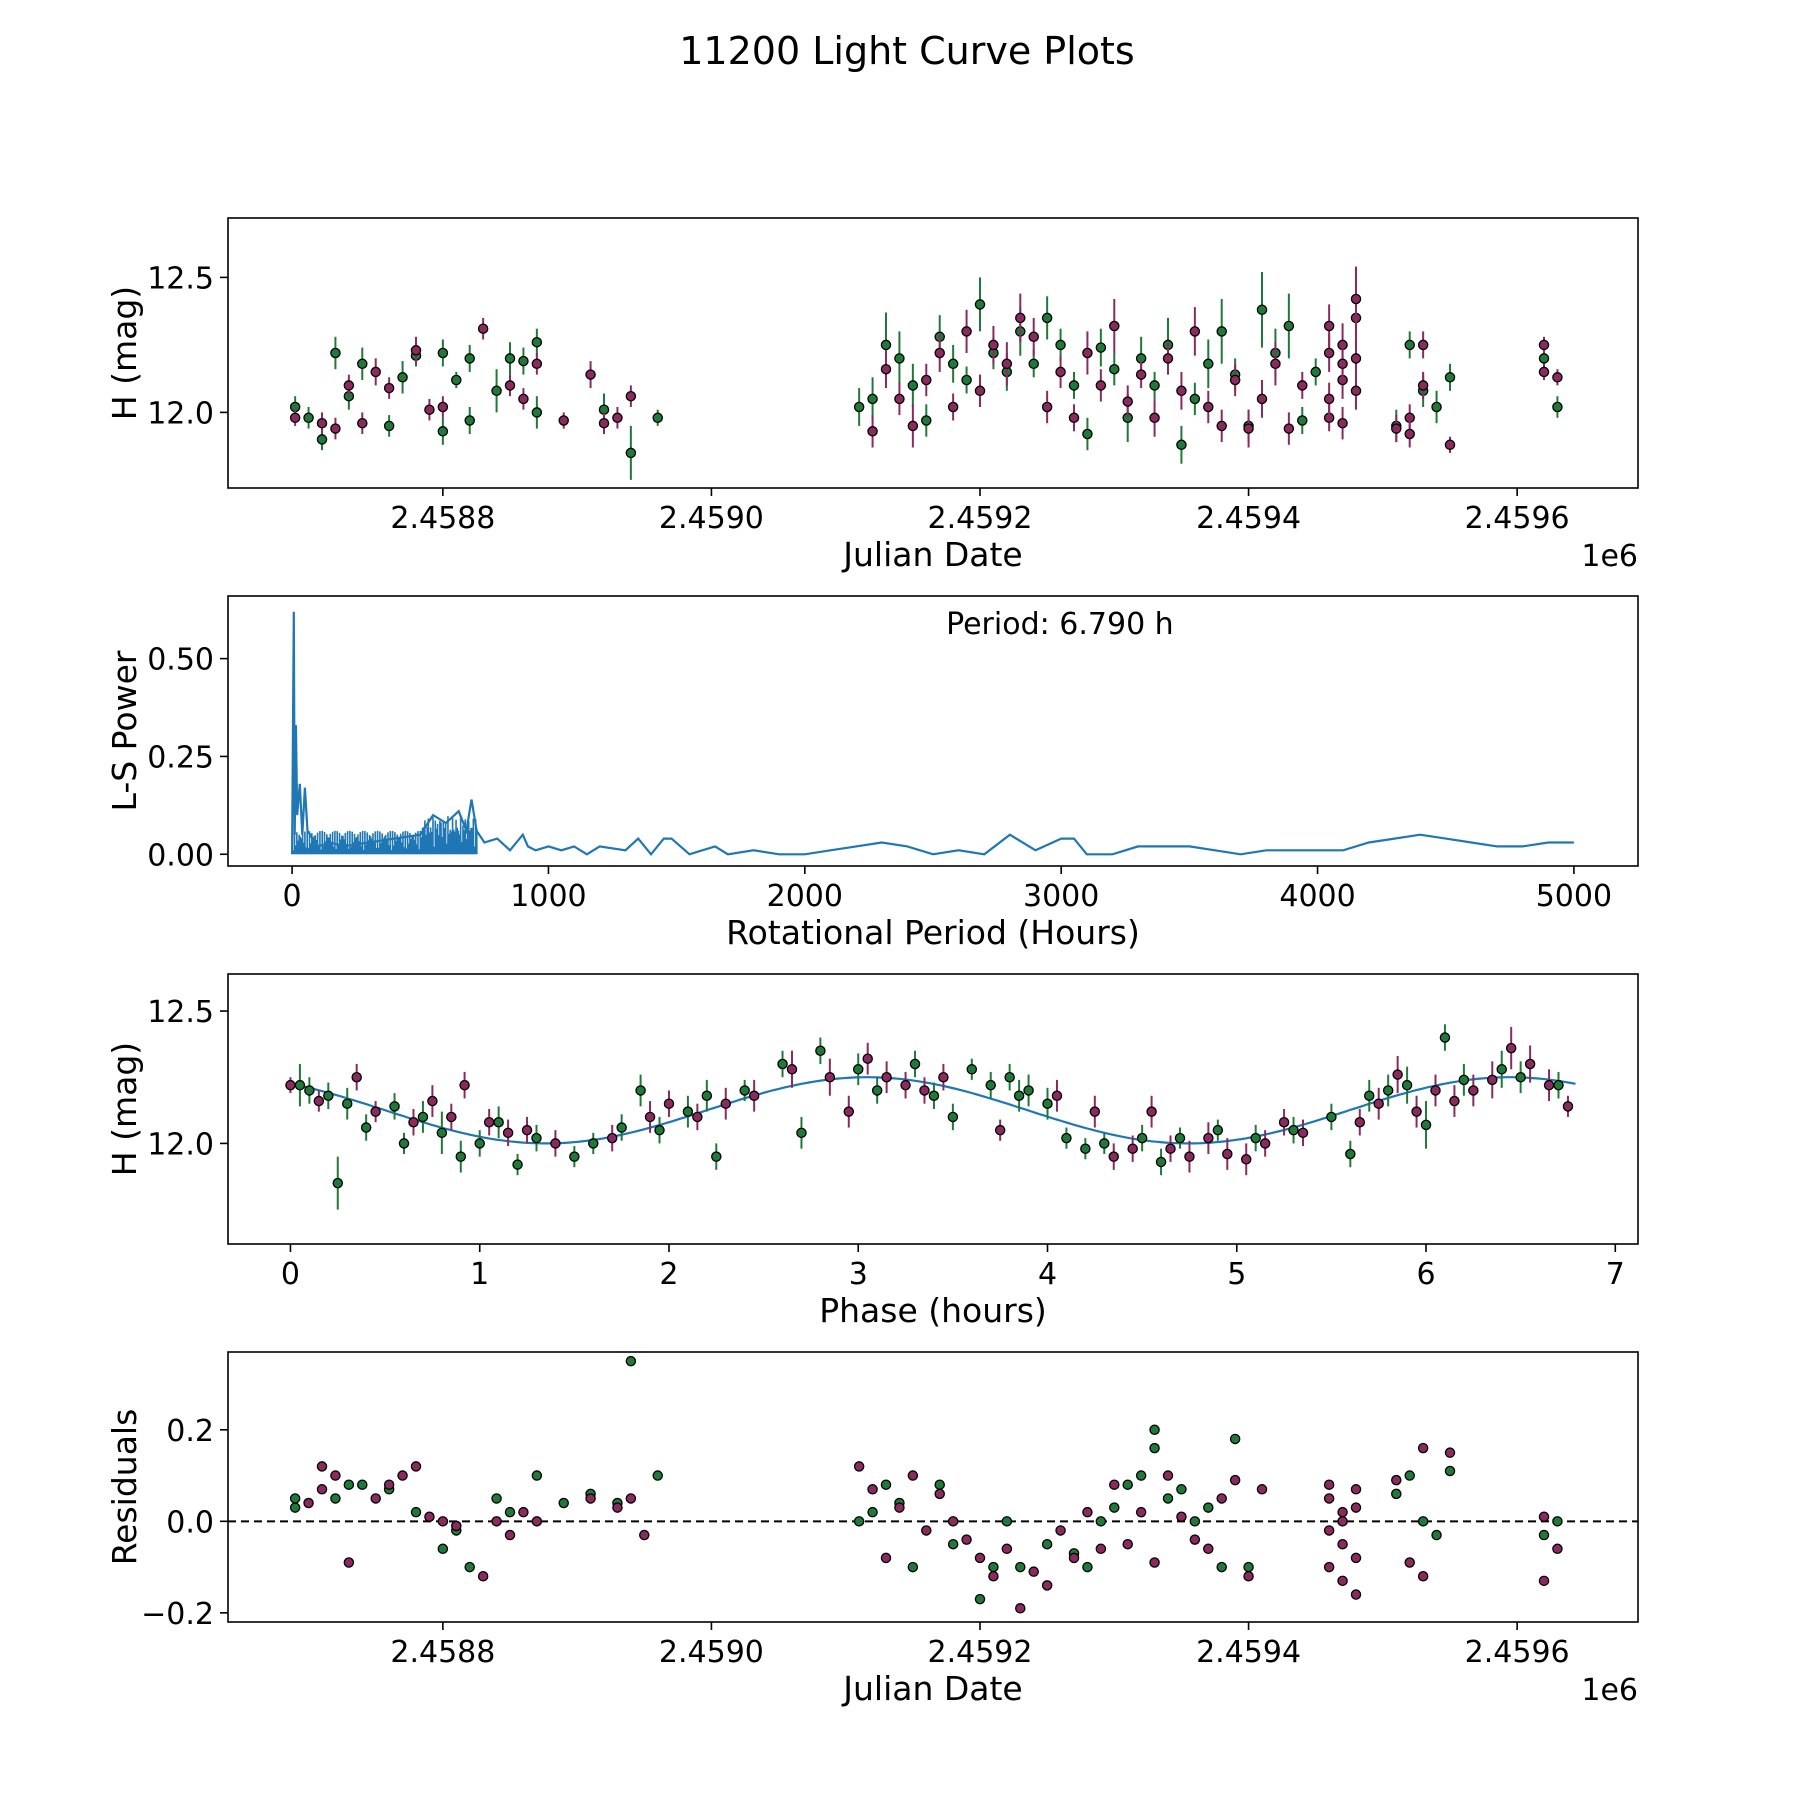  What do you see at coordinates (442, 1652) in the screenshot?
I see `x-tick-label: 2.4588` at bounding box center [442, 1652].